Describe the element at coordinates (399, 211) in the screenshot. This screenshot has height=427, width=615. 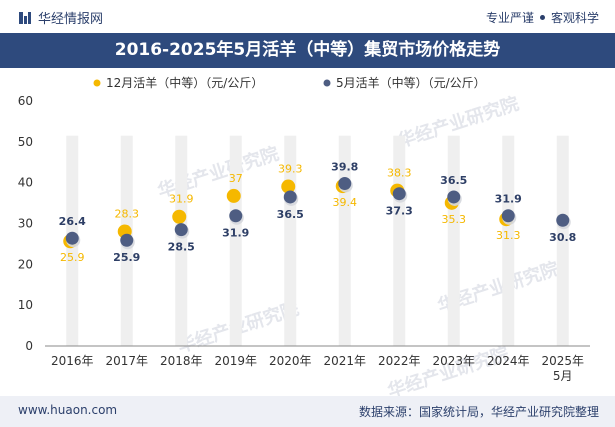
I see `data-label-may: 37.3` at that location.